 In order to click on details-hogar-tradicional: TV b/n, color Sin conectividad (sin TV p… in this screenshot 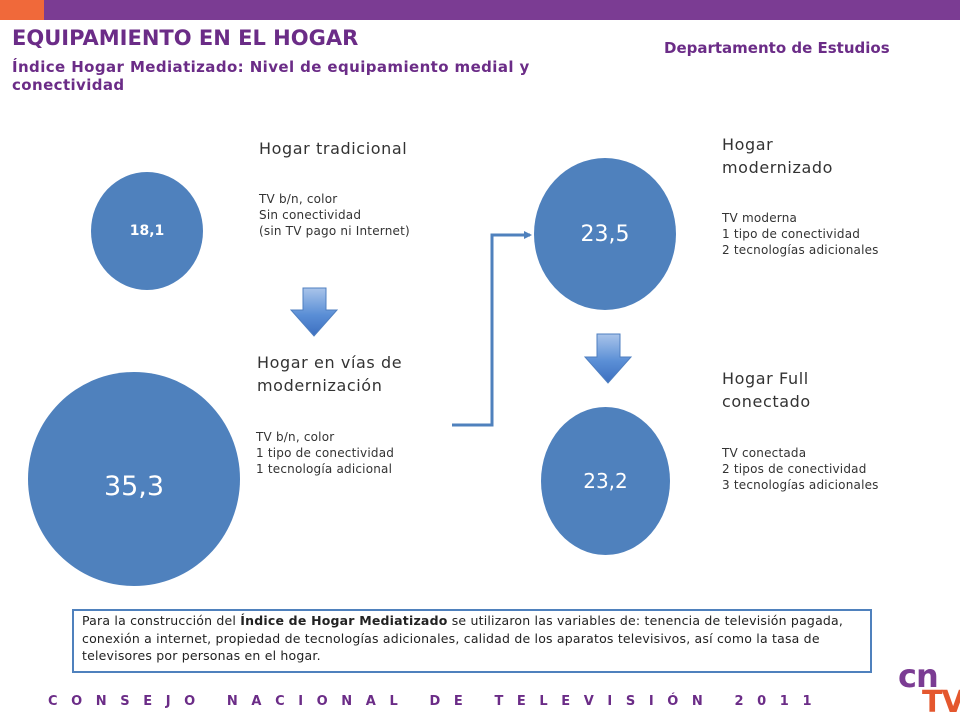, I will do `click(334, 215)`.